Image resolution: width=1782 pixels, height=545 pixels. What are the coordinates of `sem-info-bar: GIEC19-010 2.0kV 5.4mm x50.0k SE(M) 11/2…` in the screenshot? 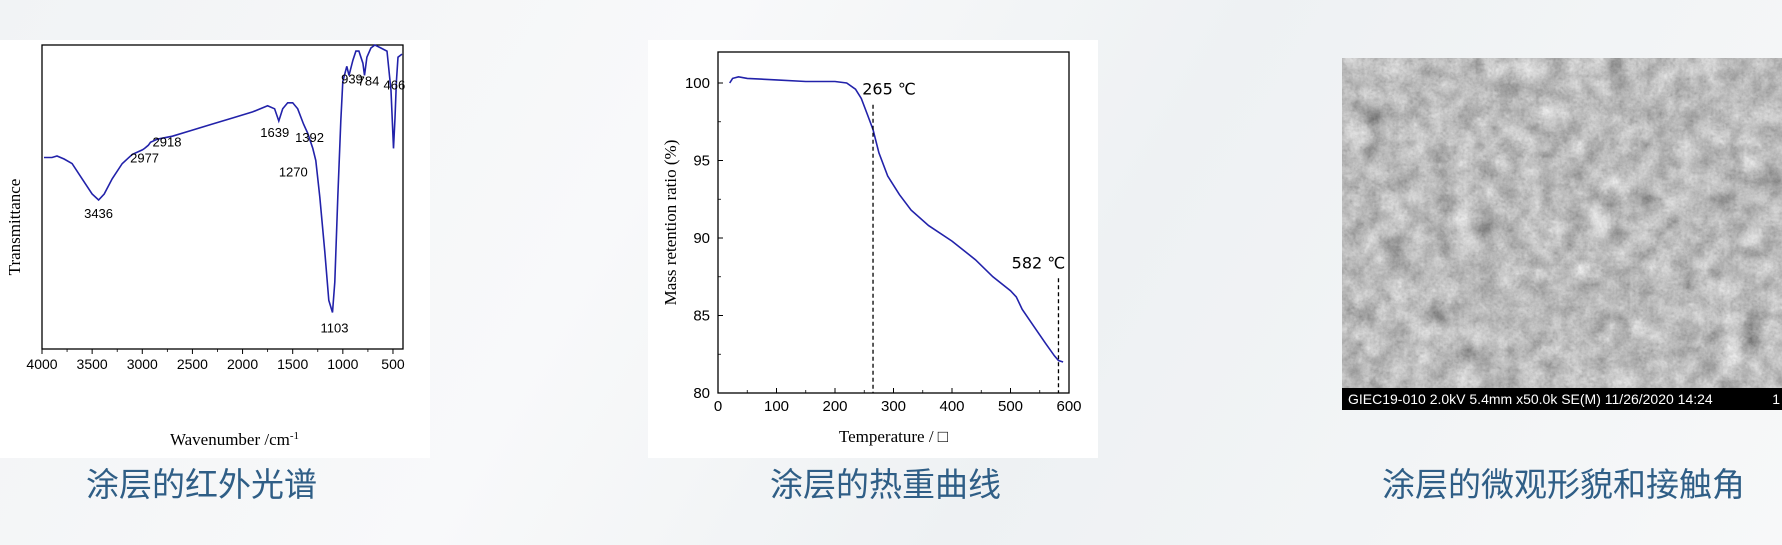 It's located at (1562, 399).